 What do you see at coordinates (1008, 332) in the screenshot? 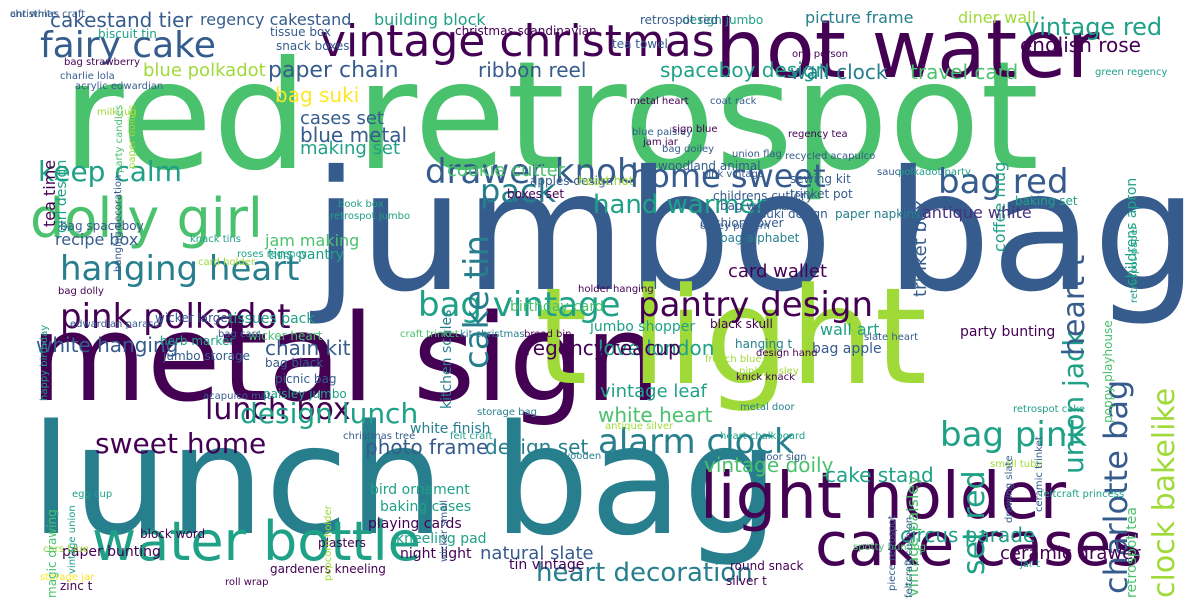
I see `word-party-bunting: party bunting` at bounding box center [1008, 332].